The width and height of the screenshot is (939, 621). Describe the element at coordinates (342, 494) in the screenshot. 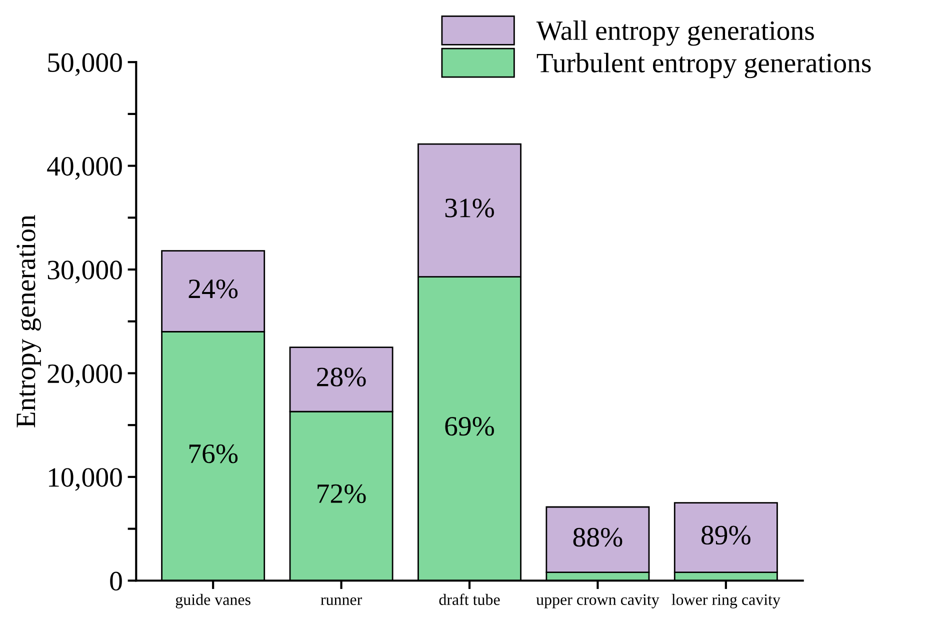

I see `annotation: 72%` at that location.